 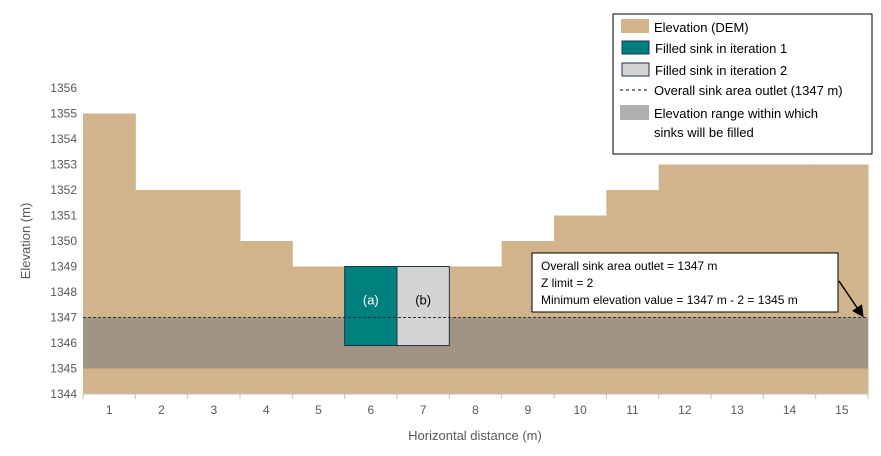 What do you see at coordinates (475, 343) in the screenshot?
I see `fill-range-band` at bounding box center [475, 343].